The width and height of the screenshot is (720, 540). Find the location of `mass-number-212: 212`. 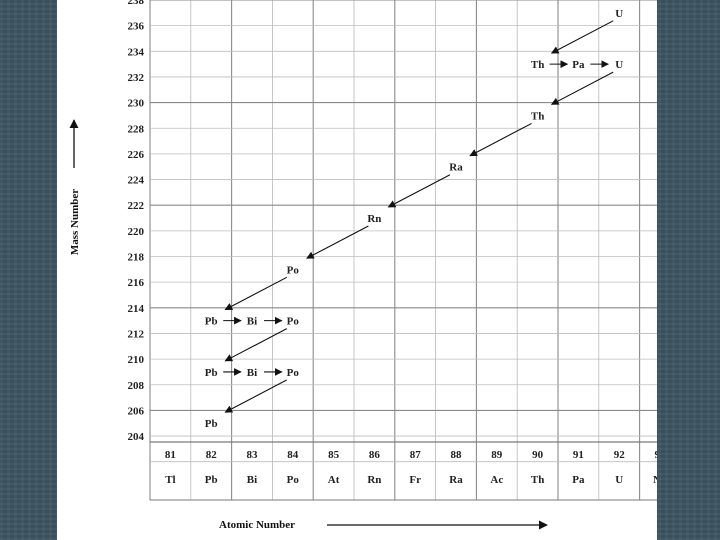

mass-number-212: 212 is located at coordinates (136, 334).